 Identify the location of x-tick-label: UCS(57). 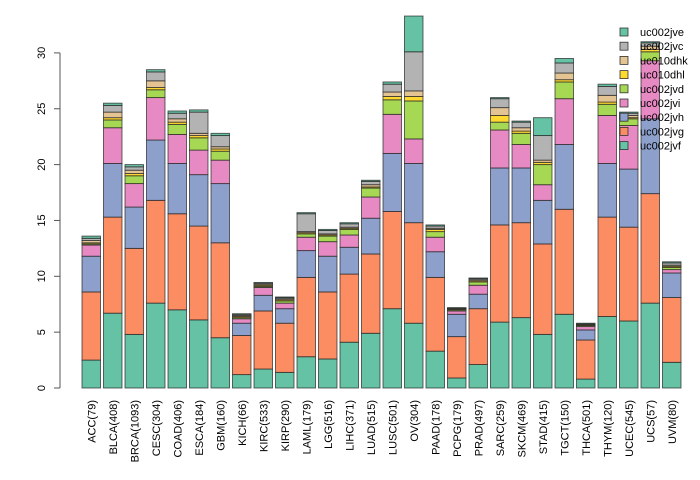
(651, 421).